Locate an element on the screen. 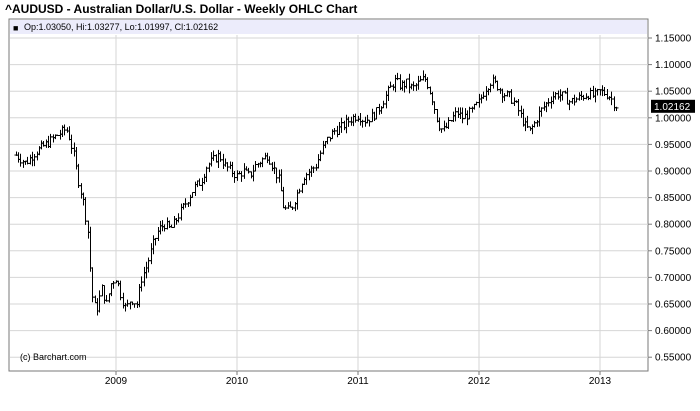 This screenshot has width=700, height=411. y-tick-label: 1.05000 is located at coordinates (673, 92).